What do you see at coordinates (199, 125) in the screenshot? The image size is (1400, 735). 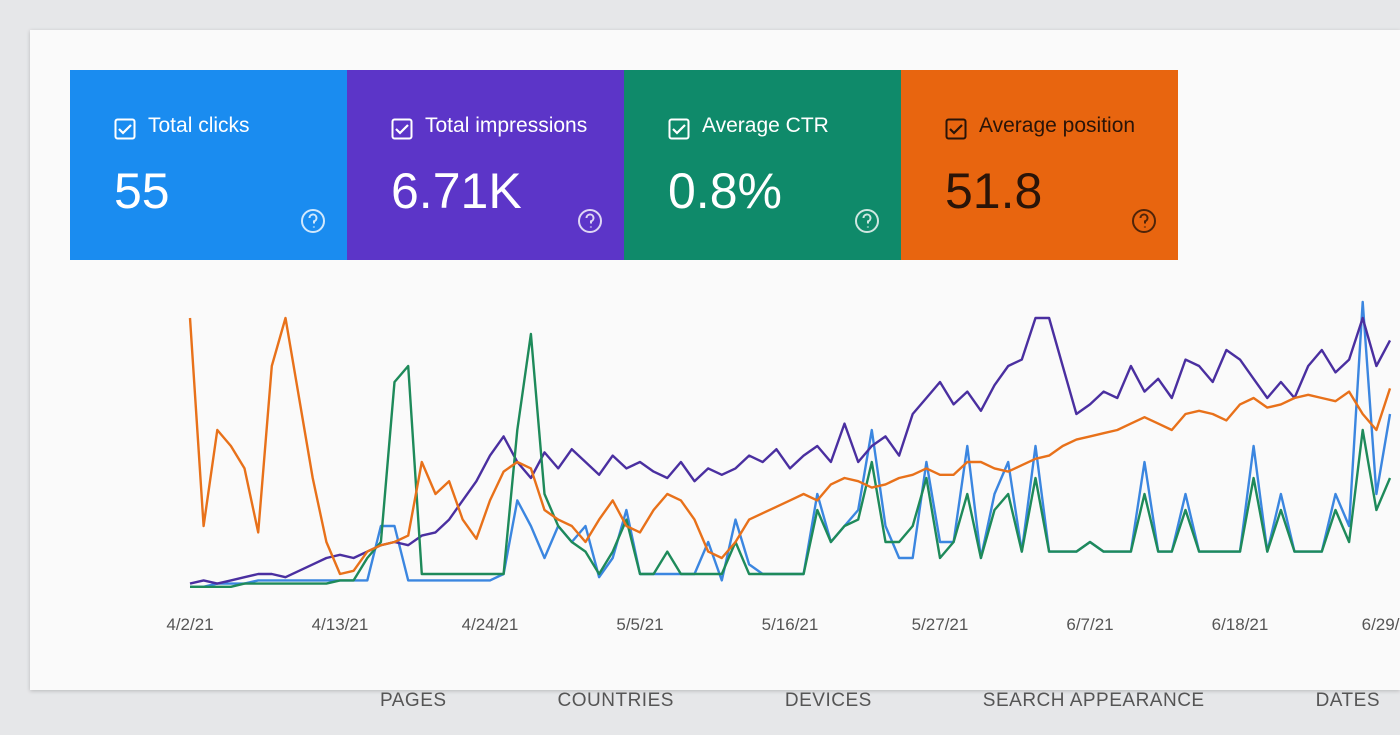 I see `metric-label: Total clicks` at bounding box center [199, 125].